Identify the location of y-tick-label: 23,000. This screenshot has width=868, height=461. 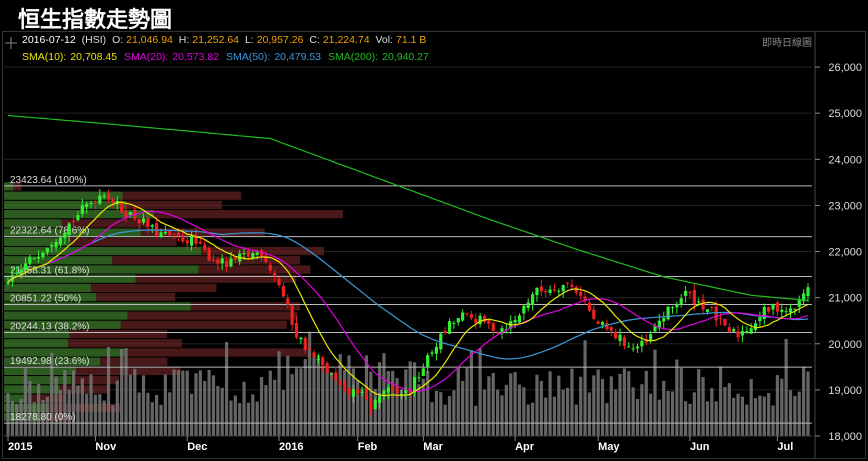
(845, 206).